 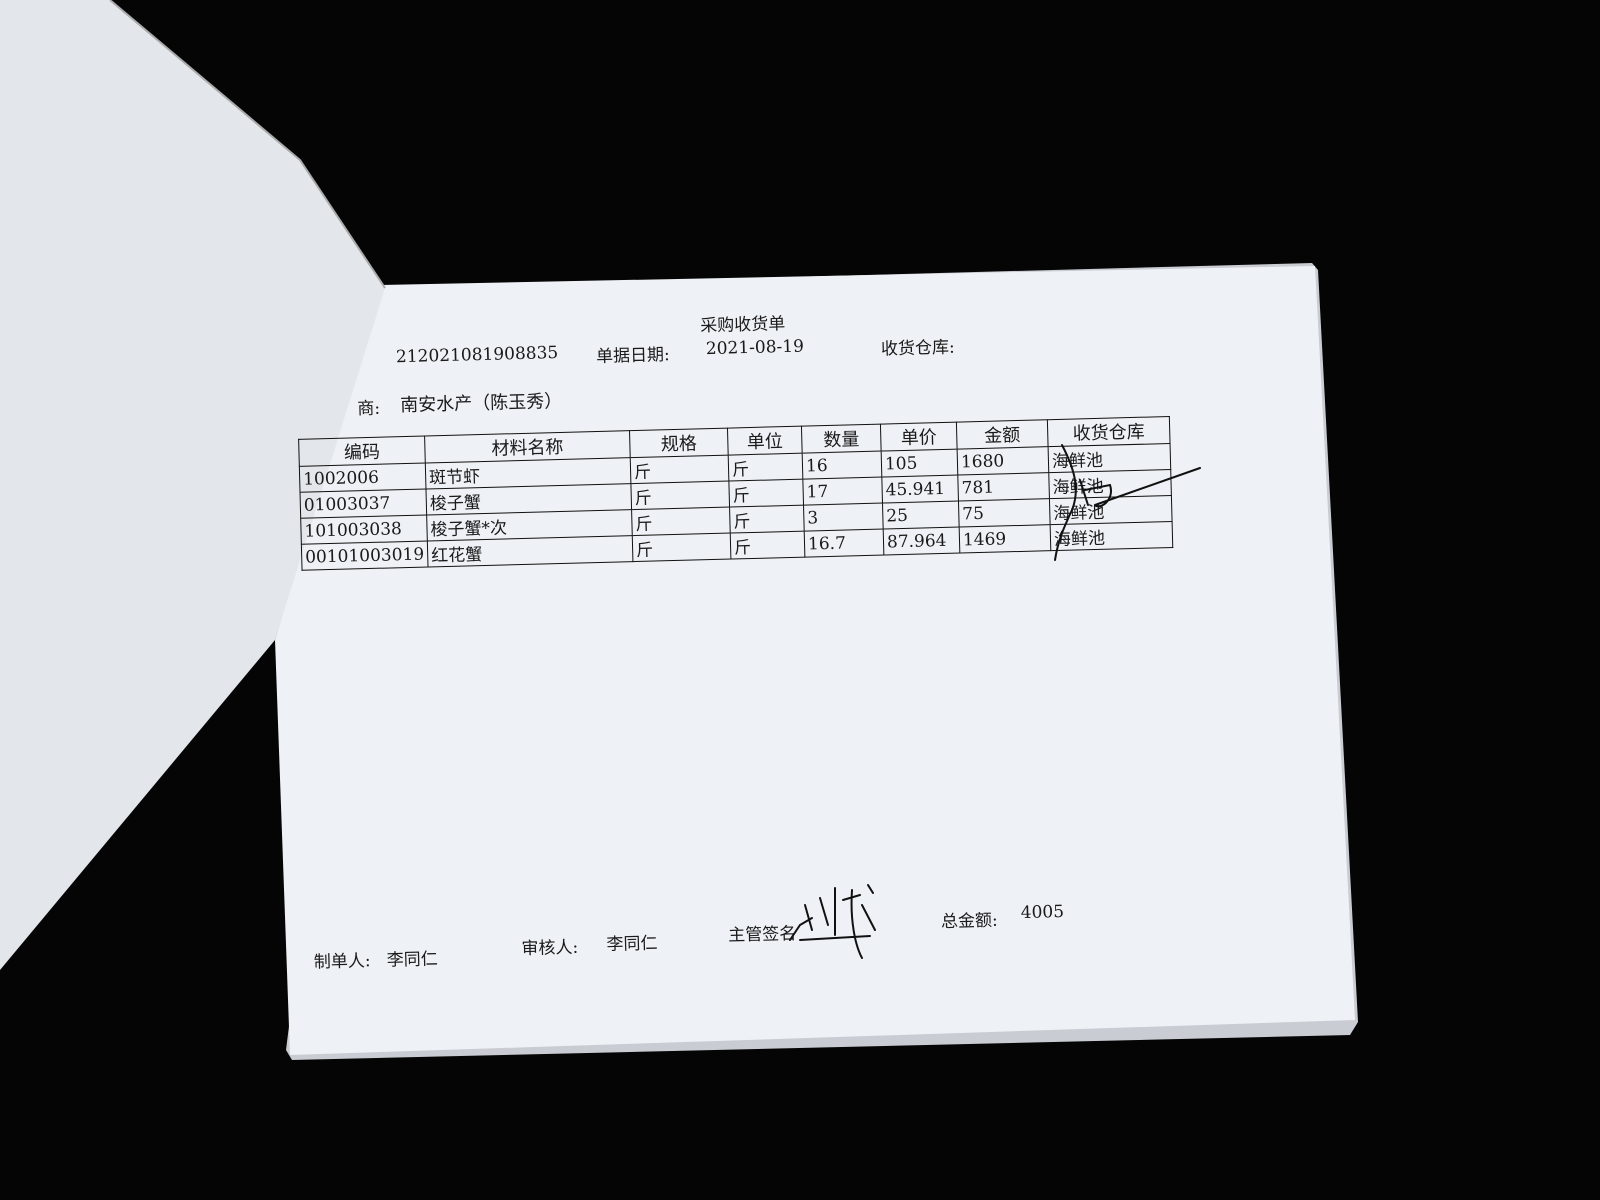 What do you see at coordinates (477, 355) in the screenshot?
I see `order-number: 212021081908835` at bounding box center [477, 355].